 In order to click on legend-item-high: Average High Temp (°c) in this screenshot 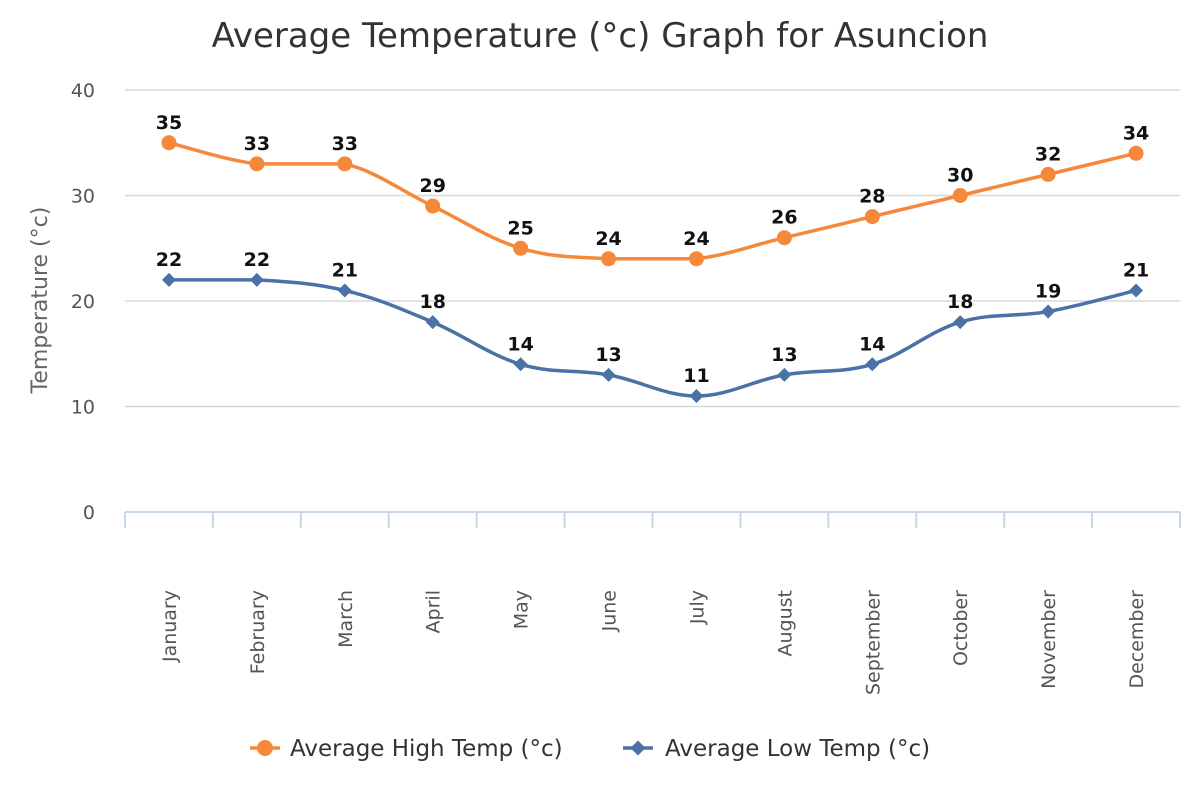, I will do `click(406, 749)`.